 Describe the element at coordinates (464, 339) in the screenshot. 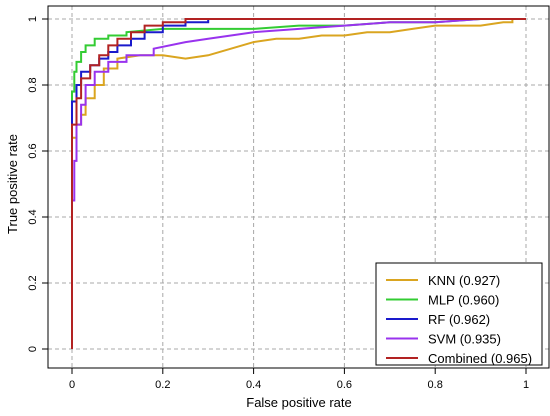

I see `legend-label-3: SVM (0.935)` at that location.